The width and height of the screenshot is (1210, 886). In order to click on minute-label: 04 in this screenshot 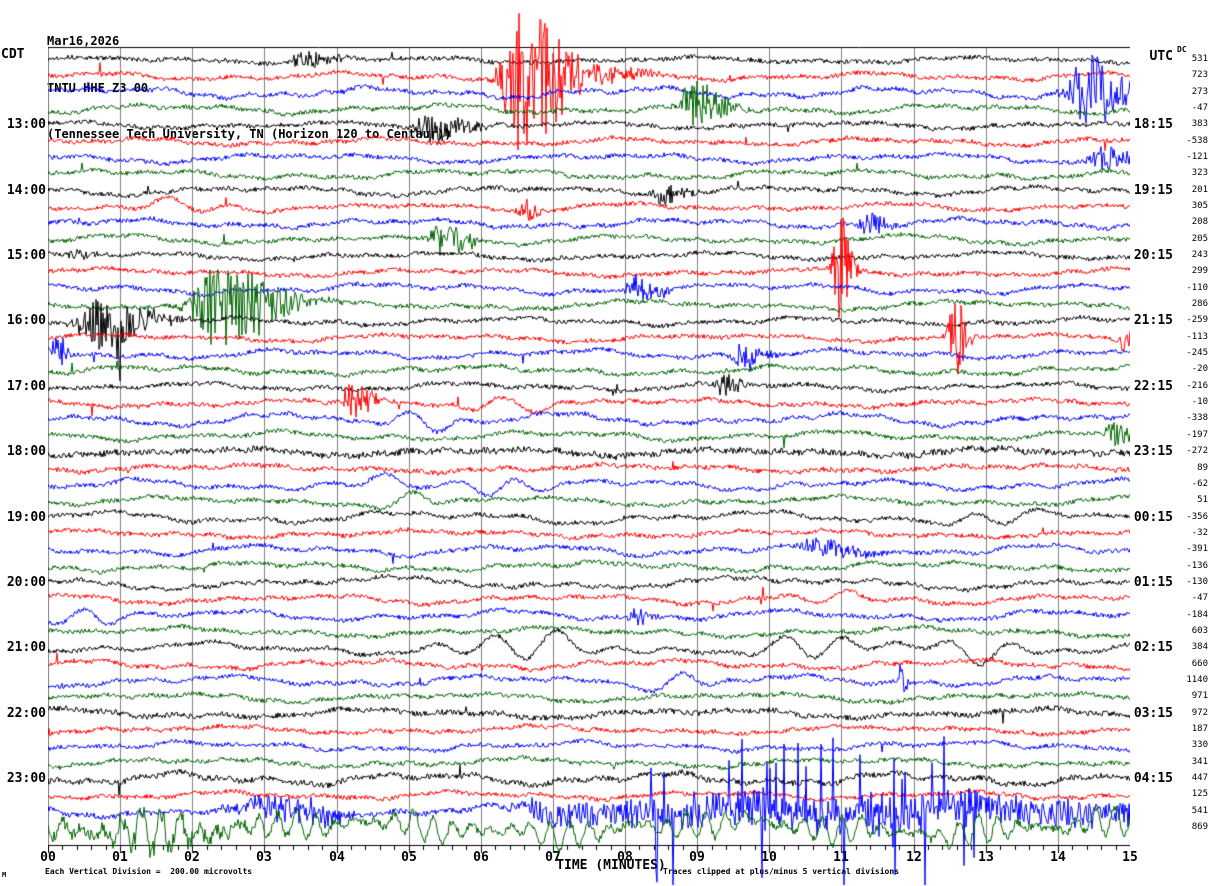, I will do `click(337, 857)`.